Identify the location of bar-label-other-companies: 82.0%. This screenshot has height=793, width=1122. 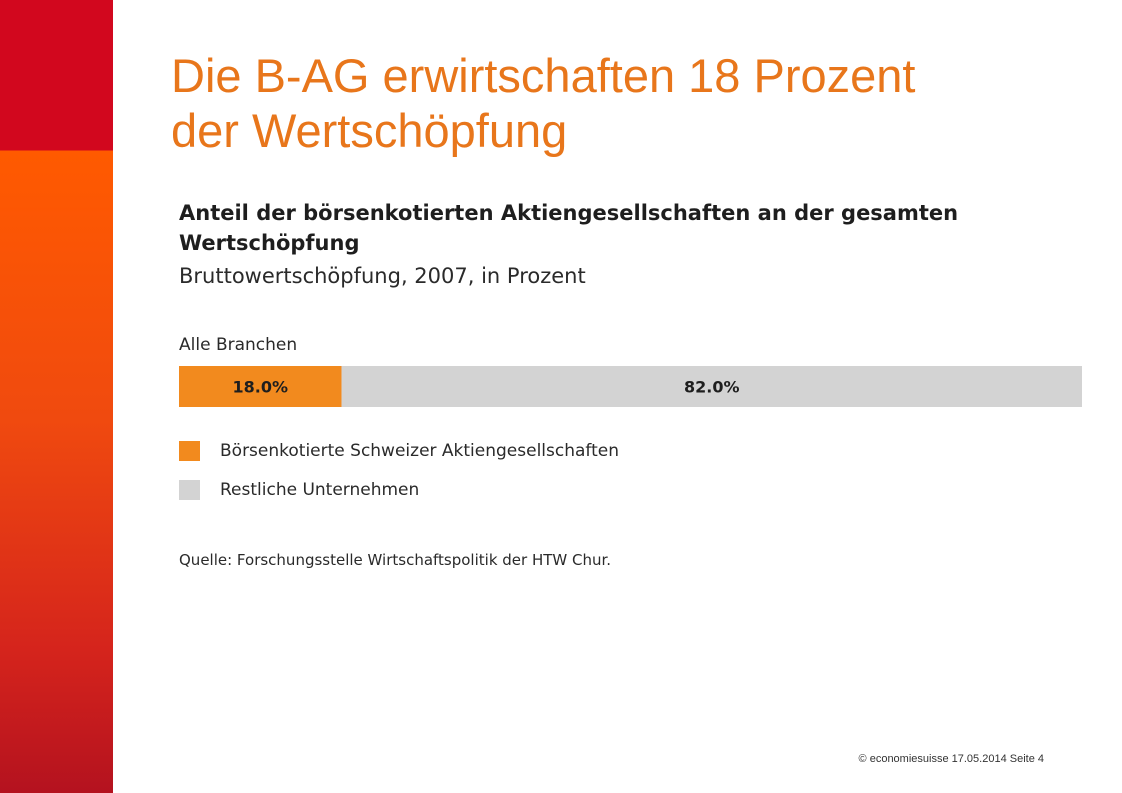
(712, 387).